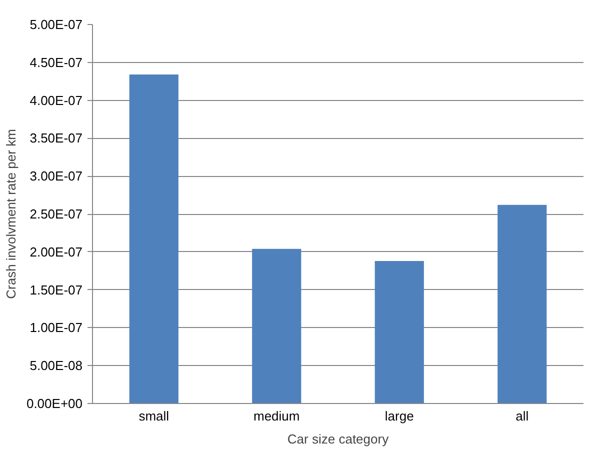 The image size is (611, 455). What do you see at coordinates (56, 138) in the screenshot?
I see `y-tick-label: 3.50E-07` at bounding box center [56, 138].